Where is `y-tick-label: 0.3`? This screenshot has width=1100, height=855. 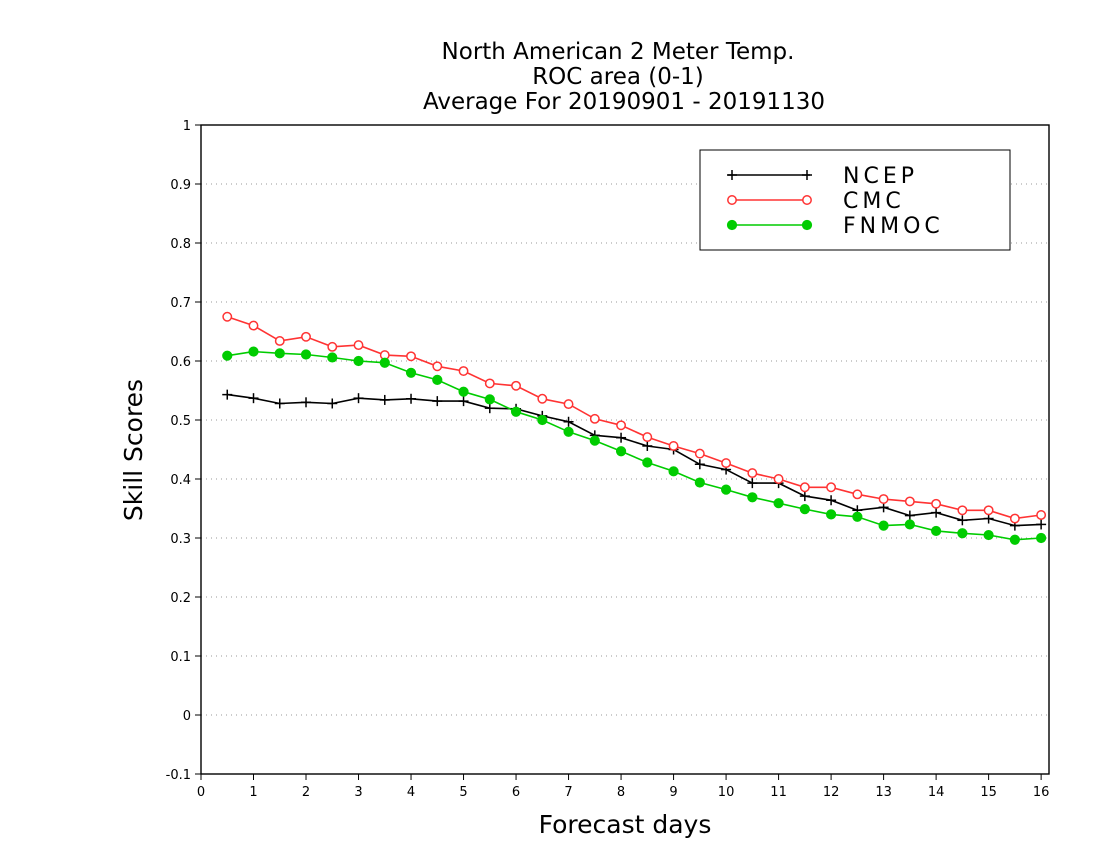 y-tick-label: 0.3 is located at coordinates (180, 539).